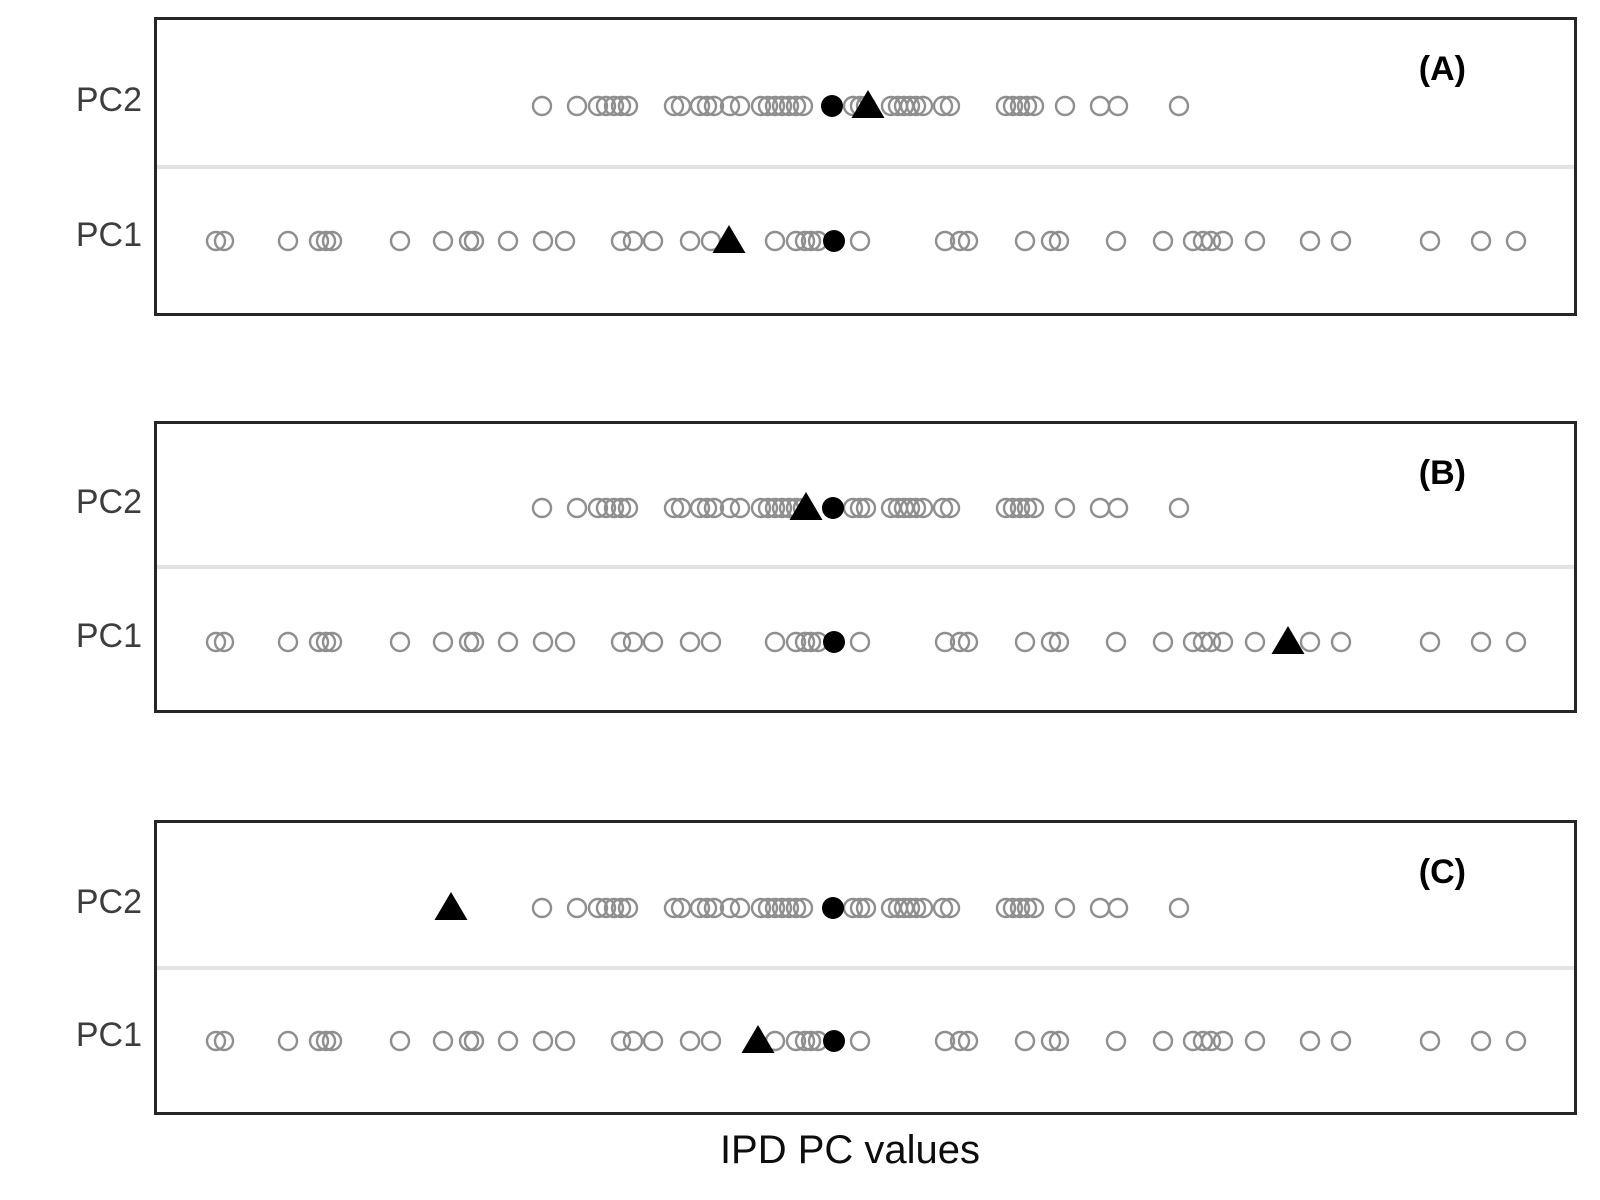  I want to click on filled-triangle-marker, so click(729, 239).